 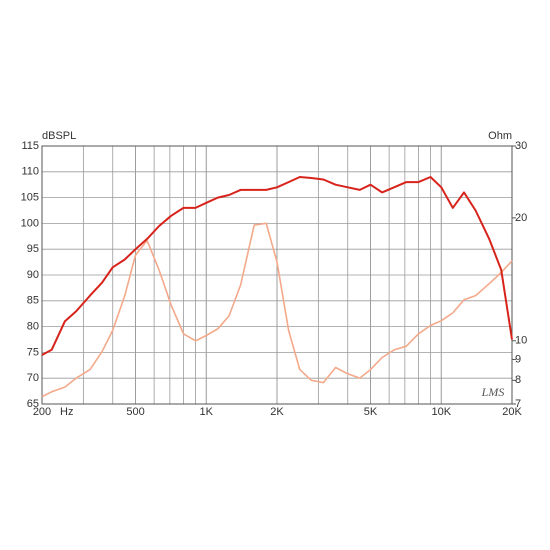 What do you see at coordinates (371, 412) in the screenshot?
I see `x-tick-label: 5K` at bounding box center [371, 412].